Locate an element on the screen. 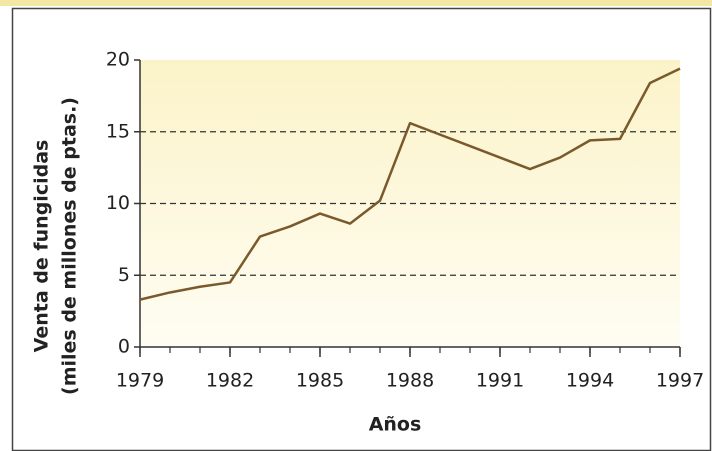  x-tick-label: 1997 is located at coordinates (680, 381).